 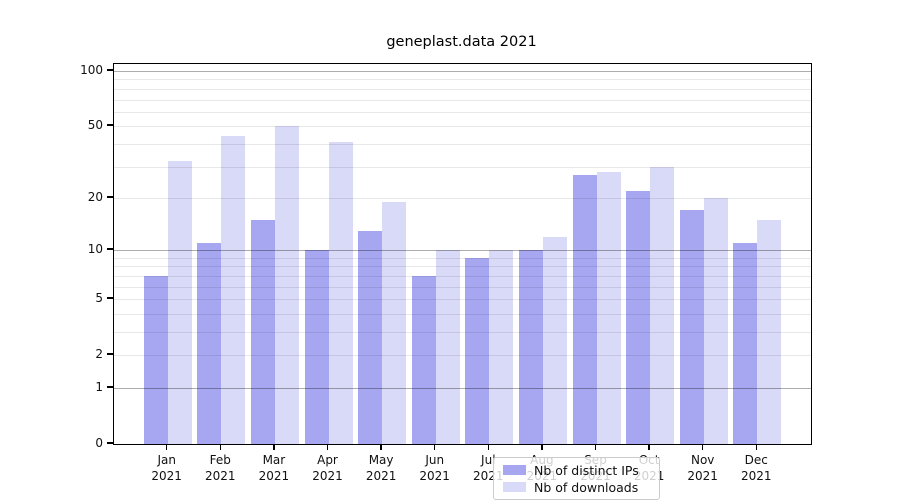 What do you see at coordinates (702, 468) in the screenshot?
I see `x-tick-label-nov: Nov 2021` at bounding box center [702, 468].